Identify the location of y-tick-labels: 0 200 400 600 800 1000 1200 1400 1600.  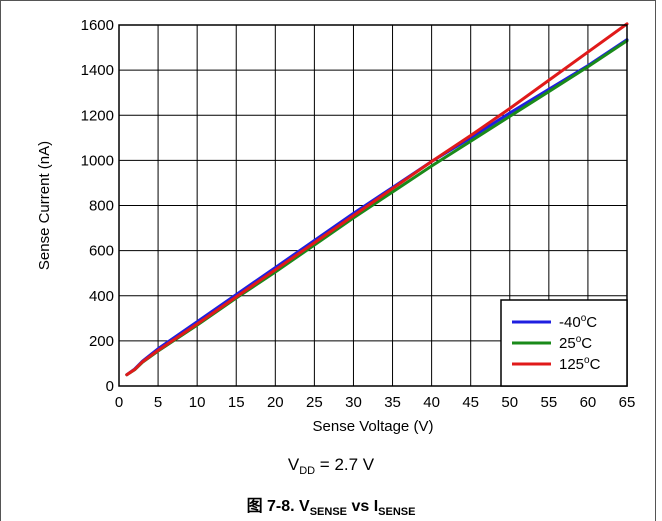
(97, 206).